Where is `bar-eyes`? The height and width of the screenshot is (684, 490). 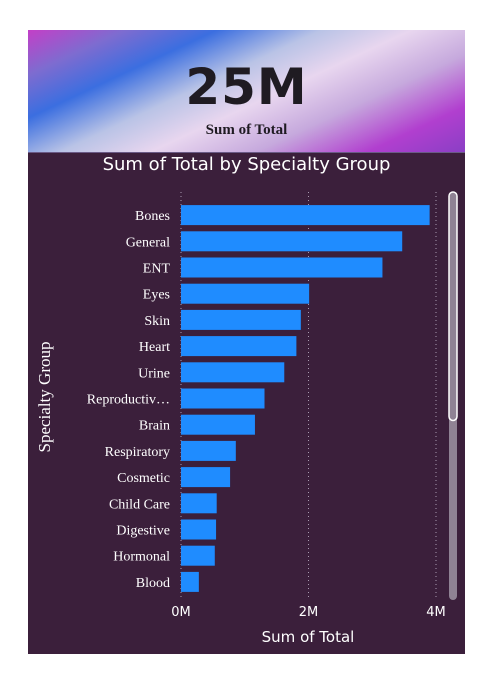
bar-eyes is located at coordinates (245, 293).